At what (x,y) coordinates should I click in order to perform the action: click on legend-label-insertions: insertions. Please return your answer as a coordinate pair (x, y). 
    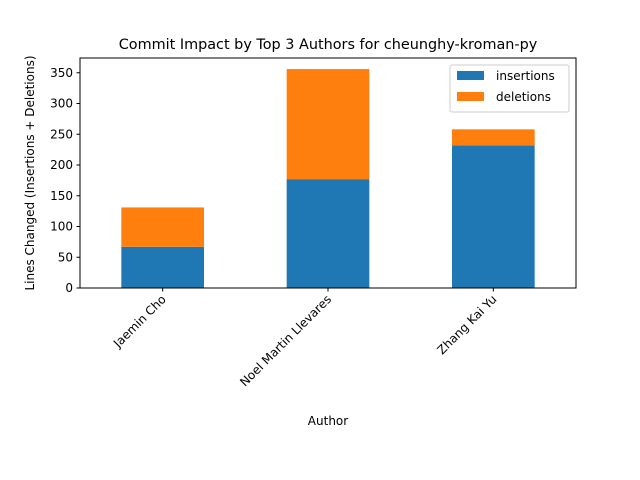
    Looking at the image, I should click on (525, 76).